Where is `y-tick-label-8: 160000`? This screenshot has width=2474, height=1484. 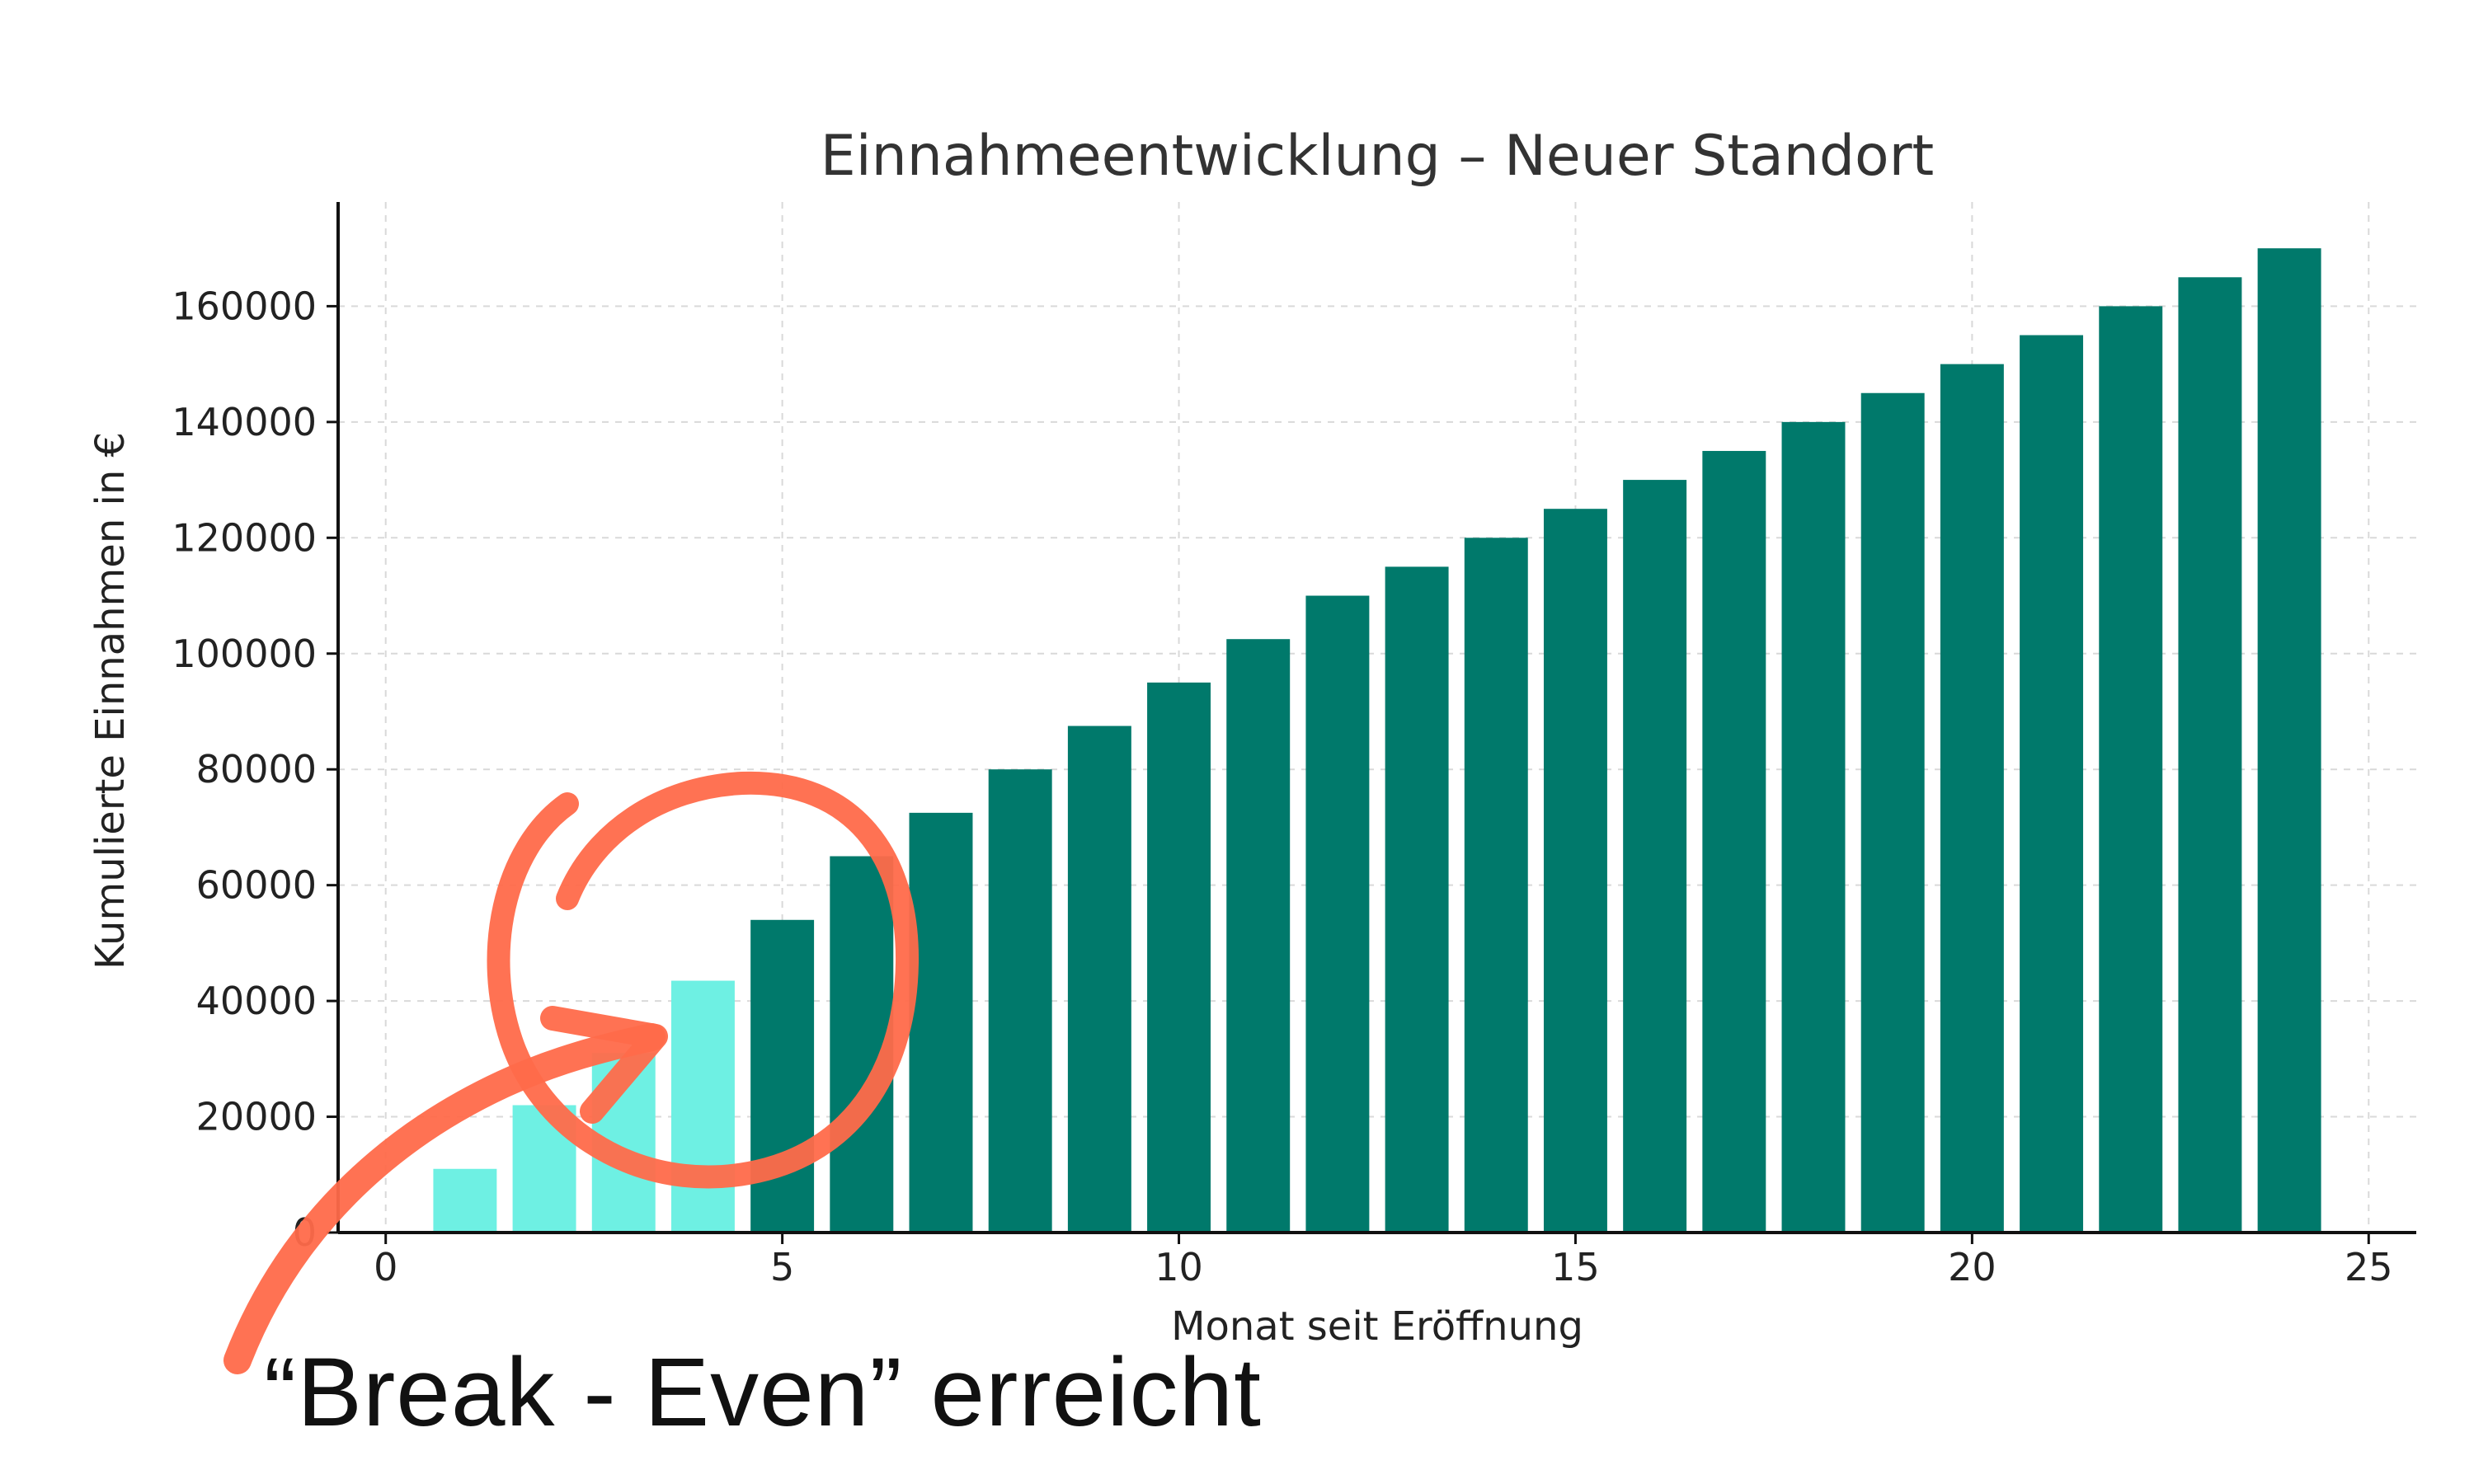 y-tick-label-8: 160000 is located at coordinates (244, 306).